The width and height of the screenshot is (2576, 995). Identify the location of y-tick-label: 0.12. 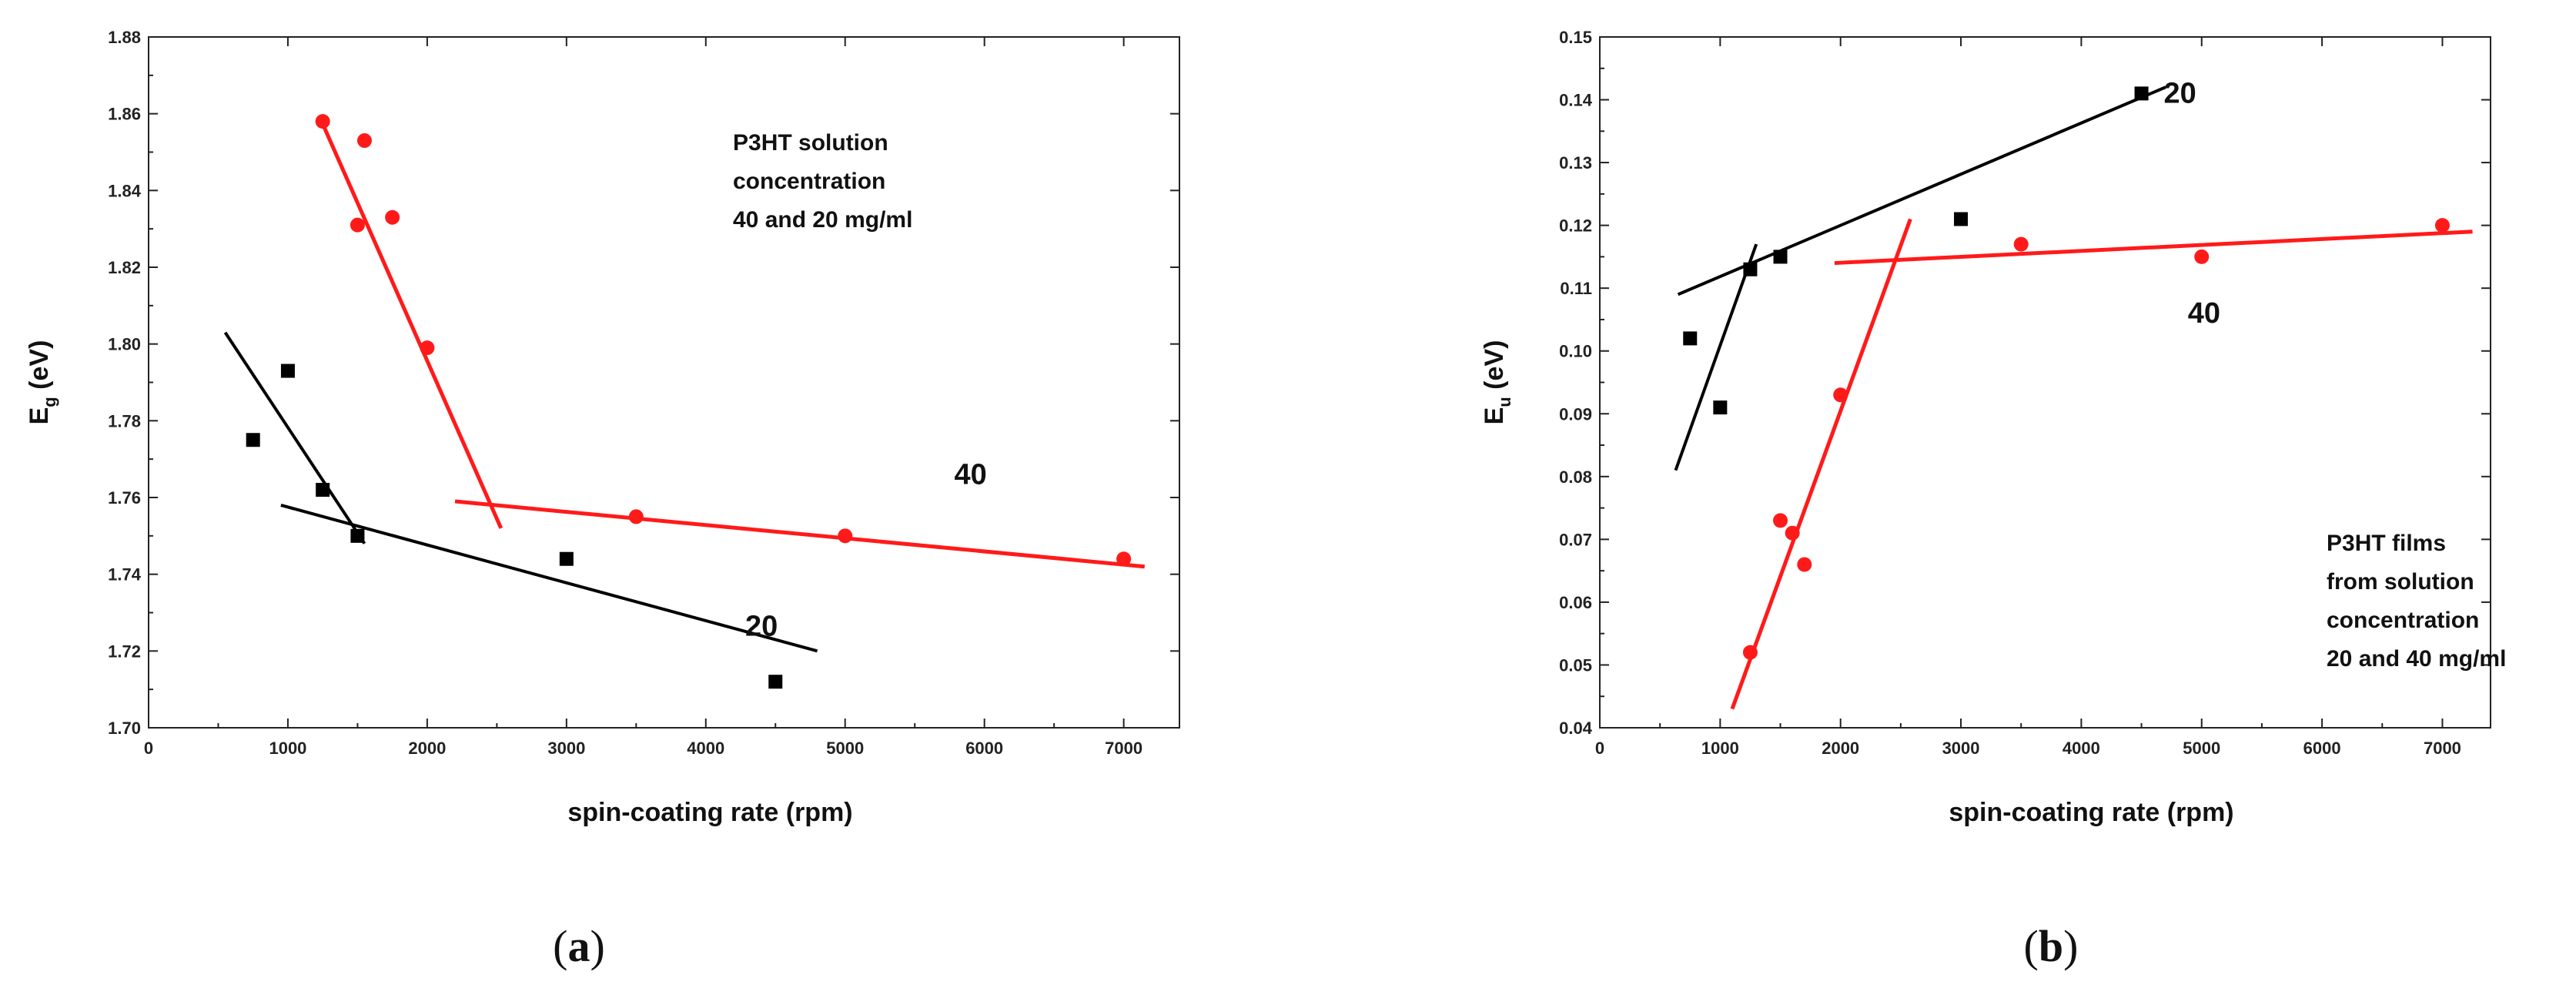
(1576, 226).